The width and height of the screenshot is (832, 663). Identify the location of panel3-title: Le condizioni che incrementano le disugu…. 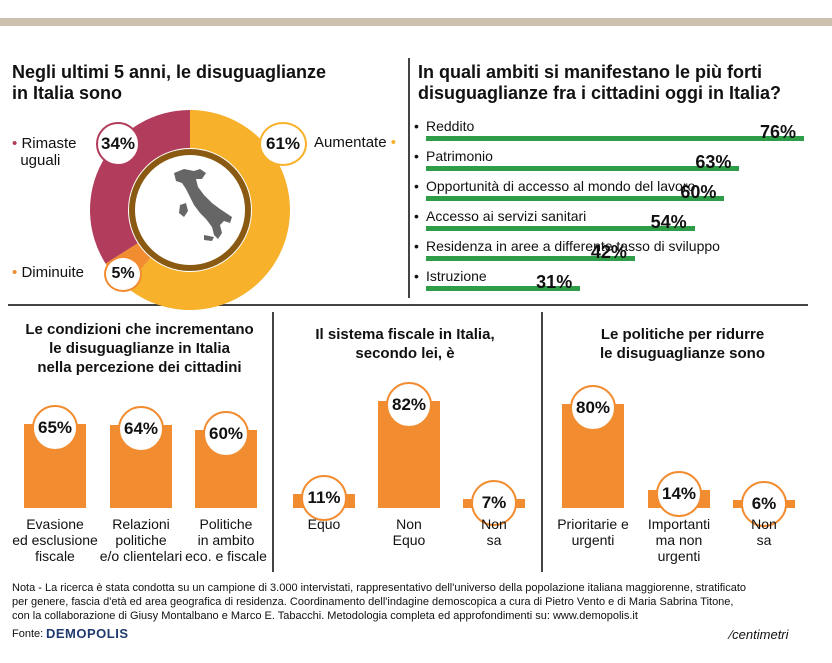
(139, 348).